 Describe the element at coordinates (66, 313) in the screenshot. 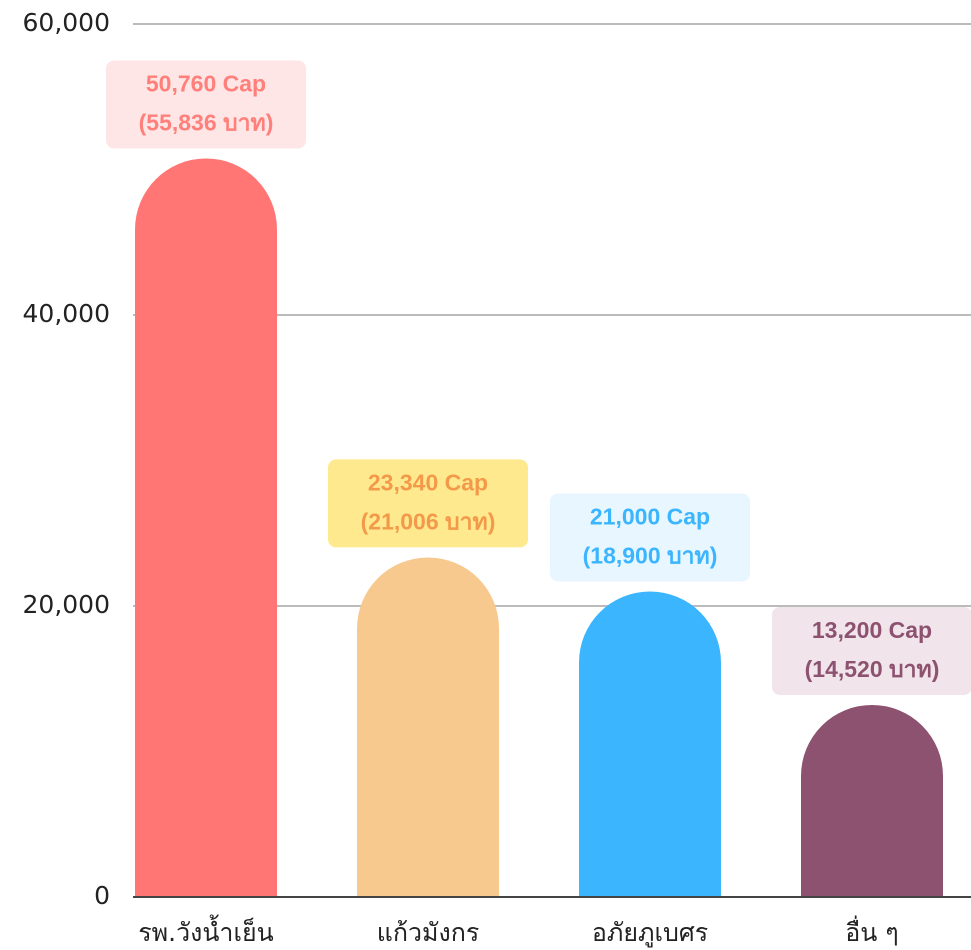

I see `y-tick-label: 40,000` at that location.